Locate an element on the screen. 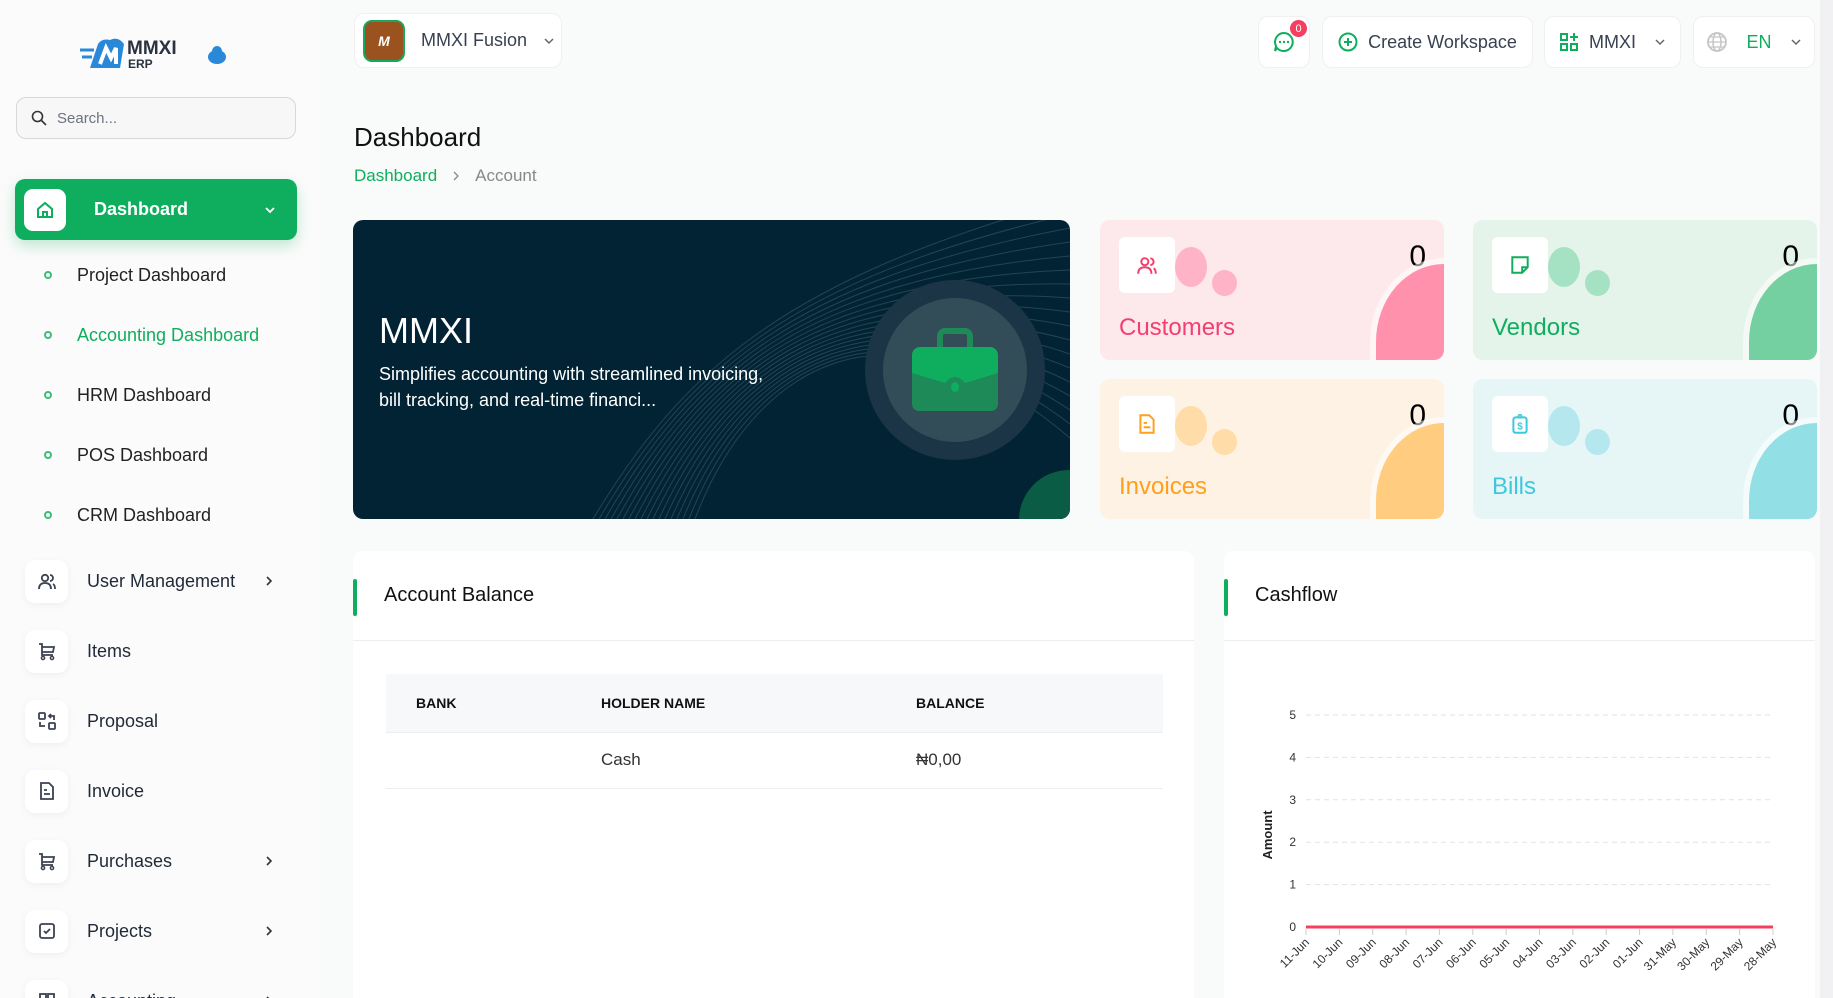 The height and width of the screenshot is (998, 1833). stat-card-vendors: 0 Vendors is located at coordinates (1645, 290).